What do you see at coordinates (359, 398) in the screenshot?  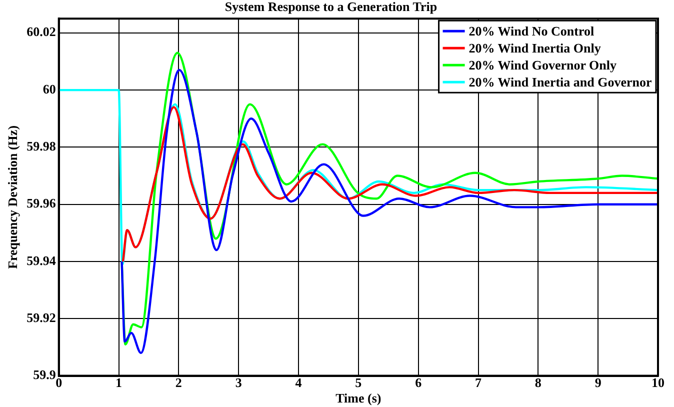 I see `x-axis-title: Time (s)` at bounding box center [359, 398].